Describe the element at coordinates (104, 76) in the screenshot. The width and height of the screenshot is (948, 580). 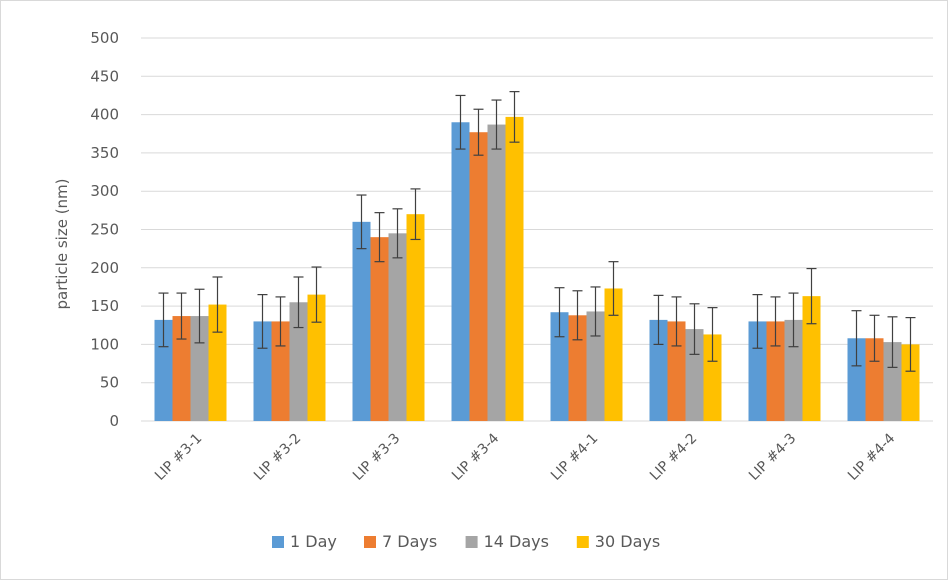
I see `y-tick-label: 450` at that location.